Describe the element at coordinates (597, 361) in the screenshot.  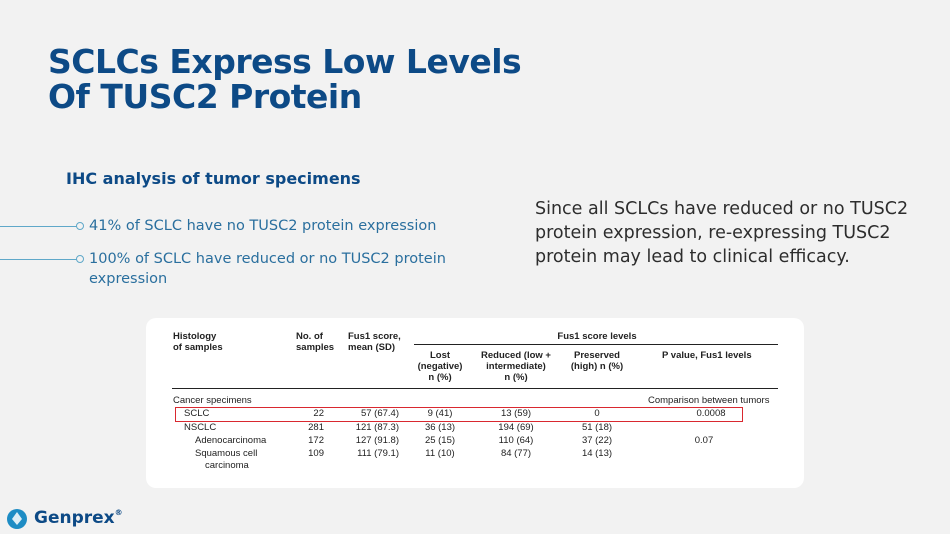
I see `col-header-preserved: Preserved (high) n (%)` at that location.